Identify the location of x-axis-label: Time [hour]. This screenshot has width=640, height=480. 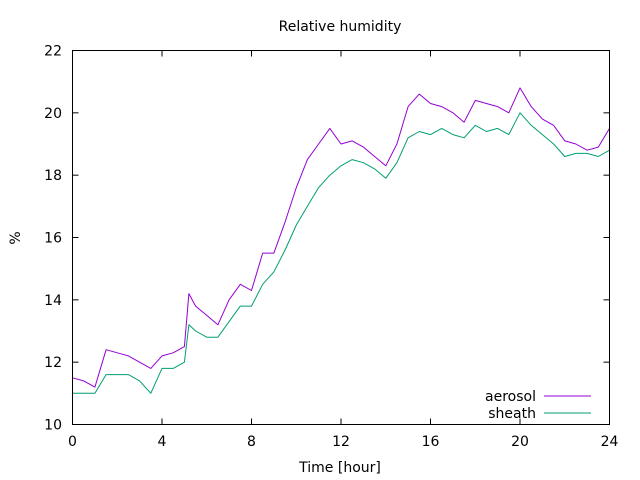
(339, 468).